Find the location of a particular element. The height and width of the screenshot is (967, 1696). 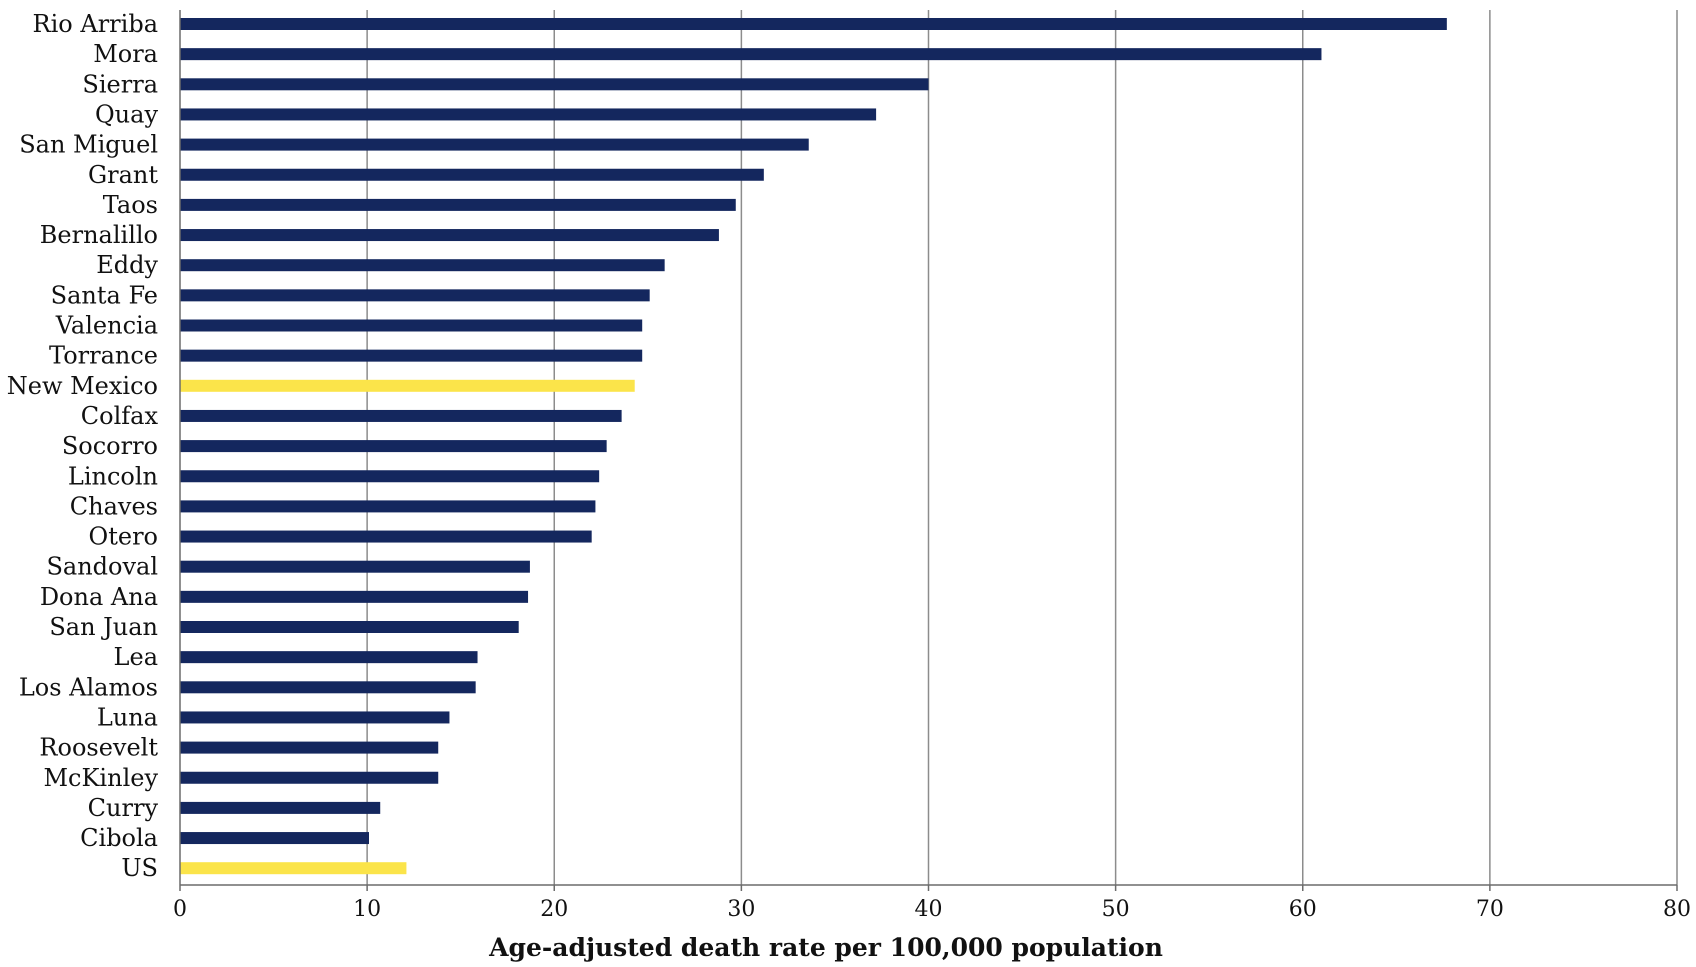

category-label: Lea is located at coordinates (136, 657).